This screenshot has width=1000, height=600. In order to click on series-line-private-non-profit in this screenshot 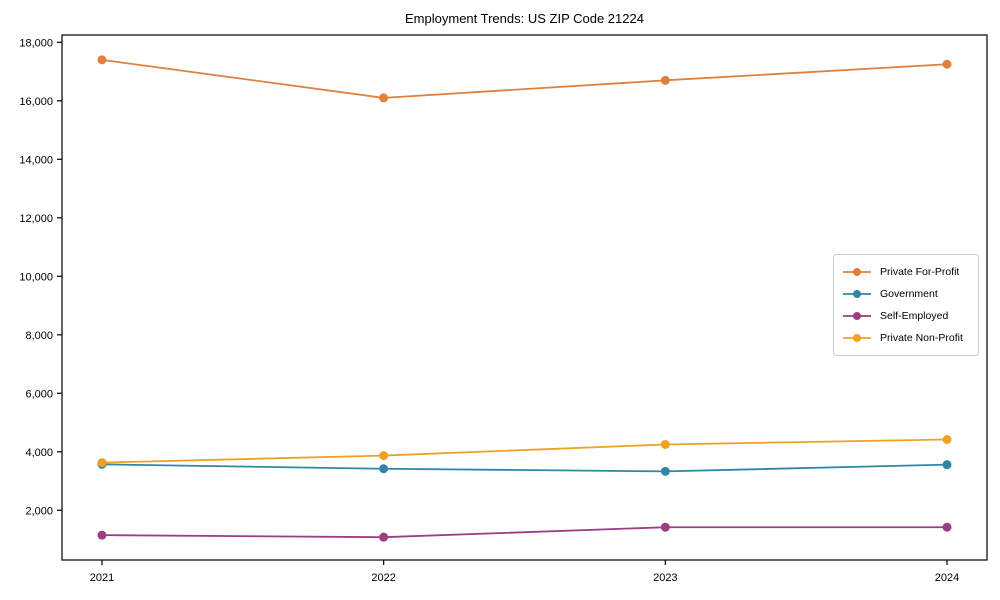, I will do `click(524, 451)`.